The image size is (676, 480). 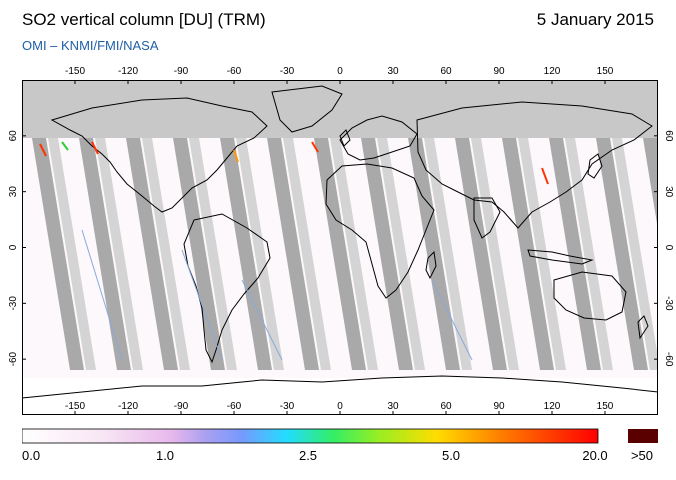 I want to click on lon-label-top: -30, so click(x=287, y=71).